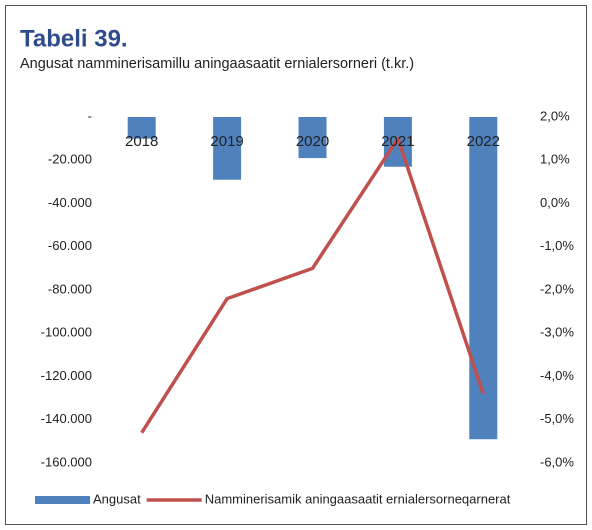 The image size is (592, 530). What do you see at coordinates (557, 375) in the screenshot?
I see `y2-tick-label: -4,0%` at bounding box center [557, 375].